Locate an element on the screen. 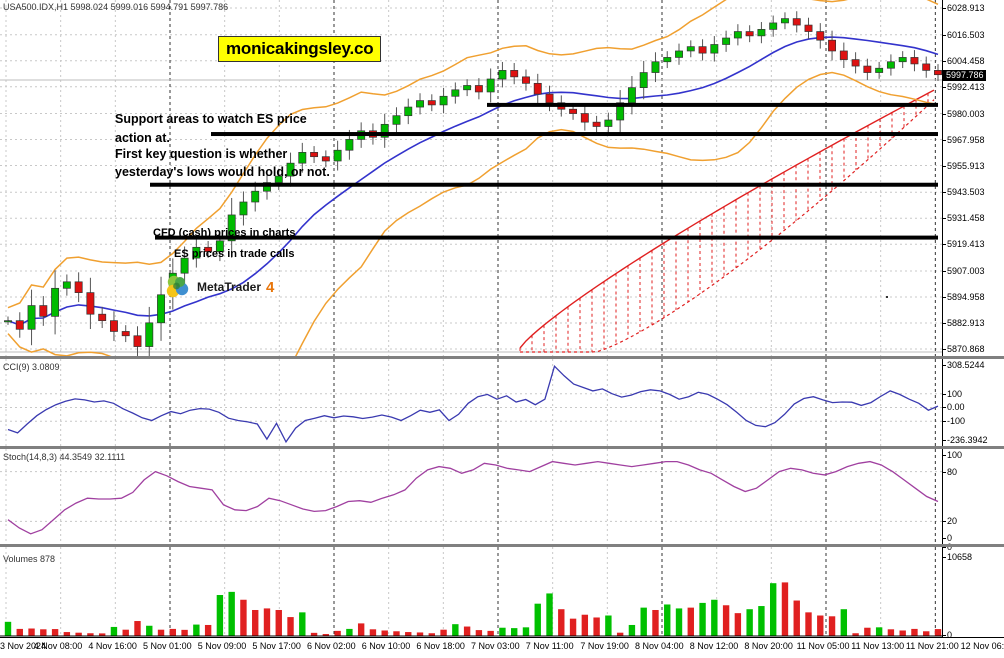 This screenshot has height=658, width=1004. price-axis-tick: 6004.458 is located at coordinates (963, 60).